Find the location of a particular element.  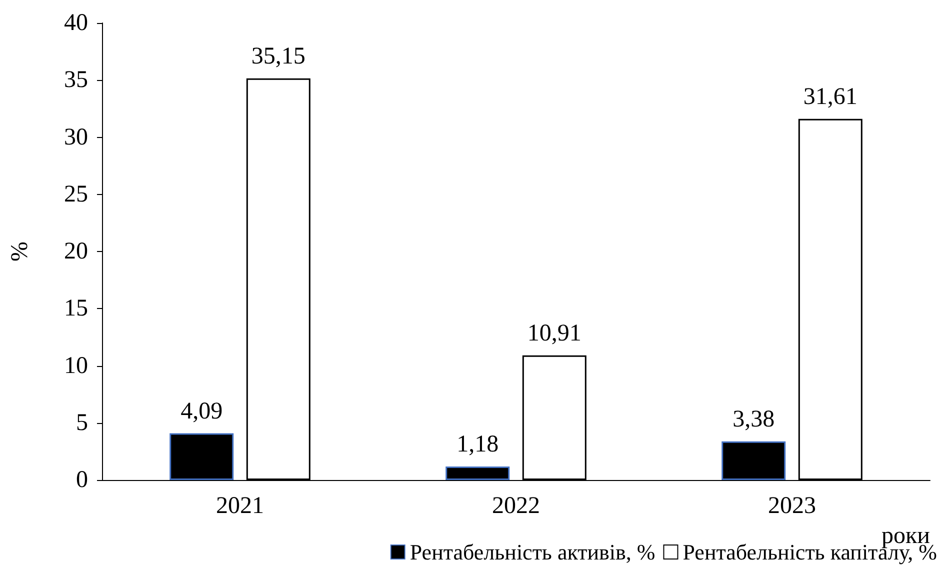

y-tick-label: 40 is located at coordinates (76, 23).